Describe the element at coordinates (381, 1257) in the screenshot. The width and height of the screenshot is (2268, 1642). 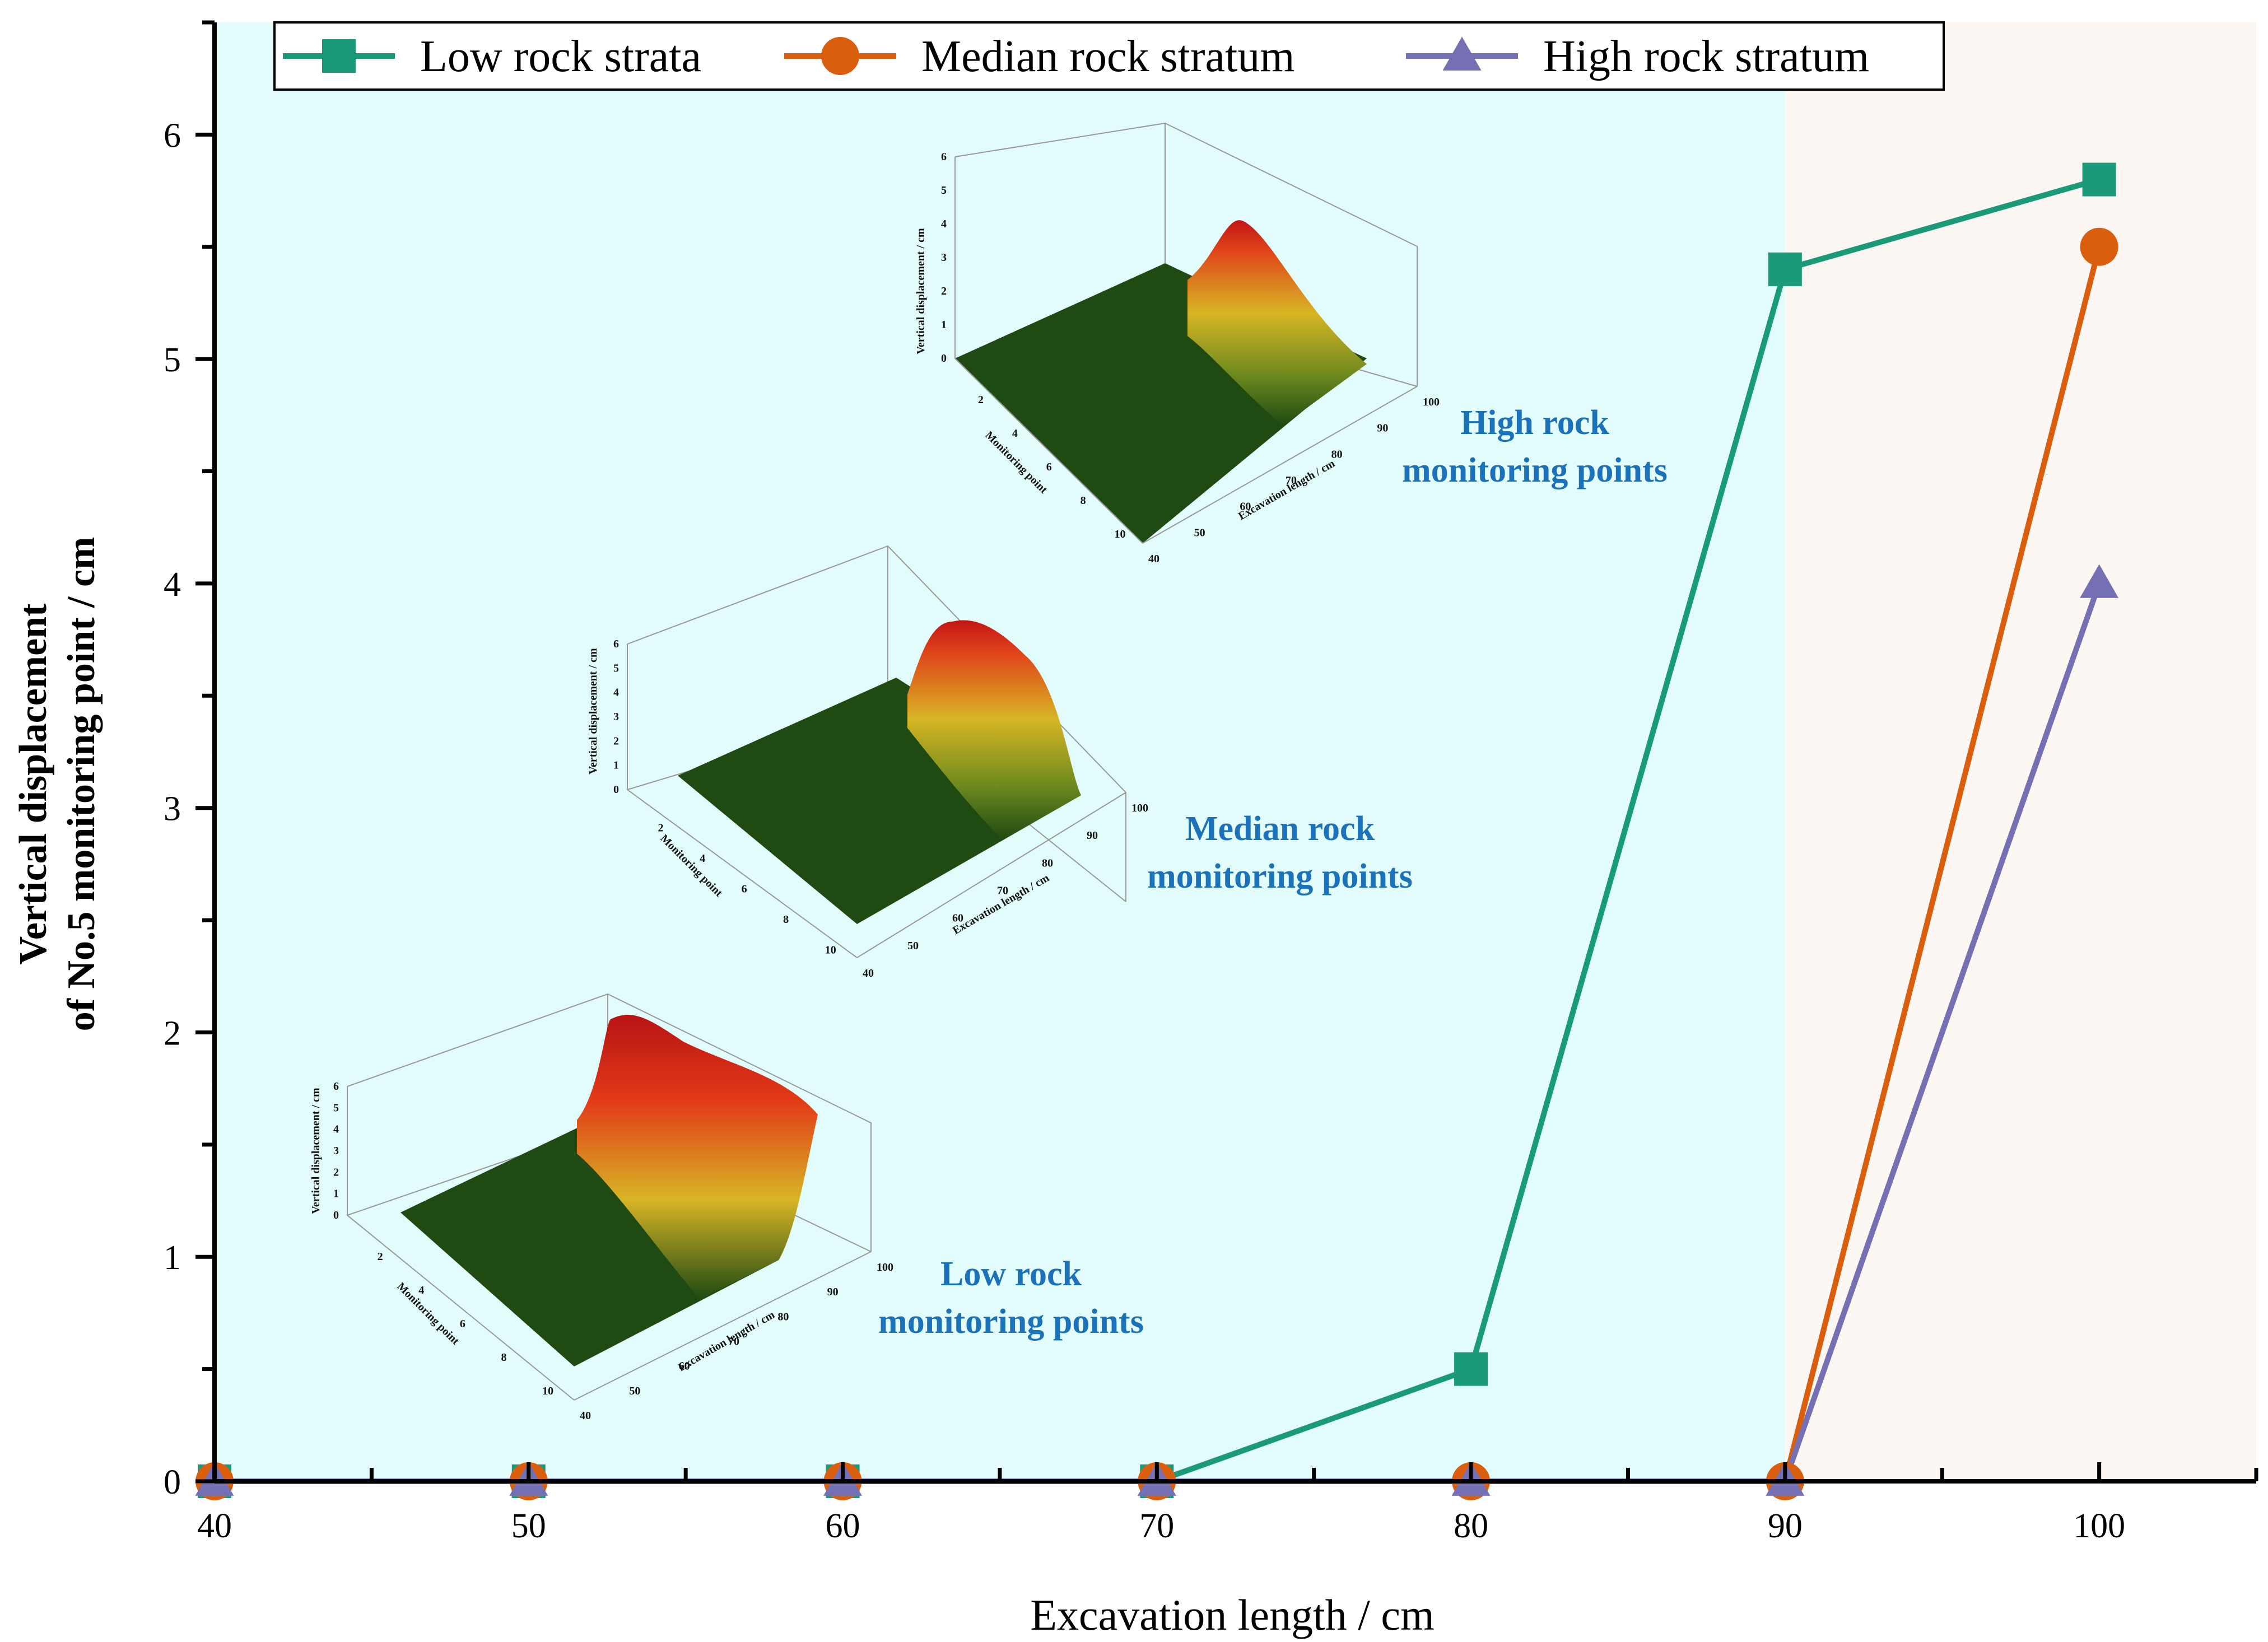
I see `inset-low-ytick-0: 2` at that location.